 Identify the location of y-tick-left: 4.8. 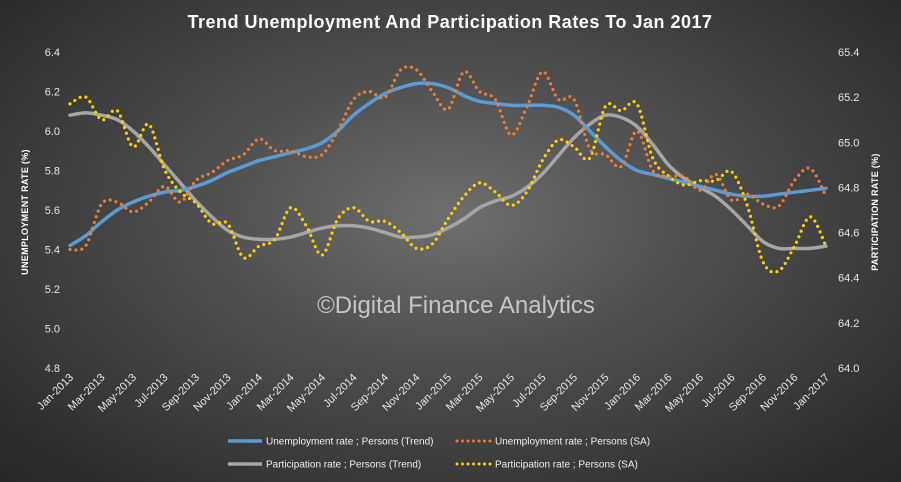
(52, 369).